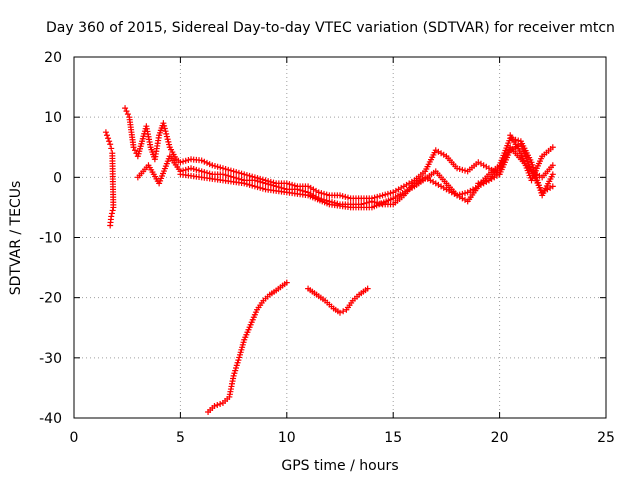 The image size is (640, 480). Describe the element at coordinates (16, 238) in the screenshot. I see `y-axis-label: SDTVAR / TECUs` at that location.